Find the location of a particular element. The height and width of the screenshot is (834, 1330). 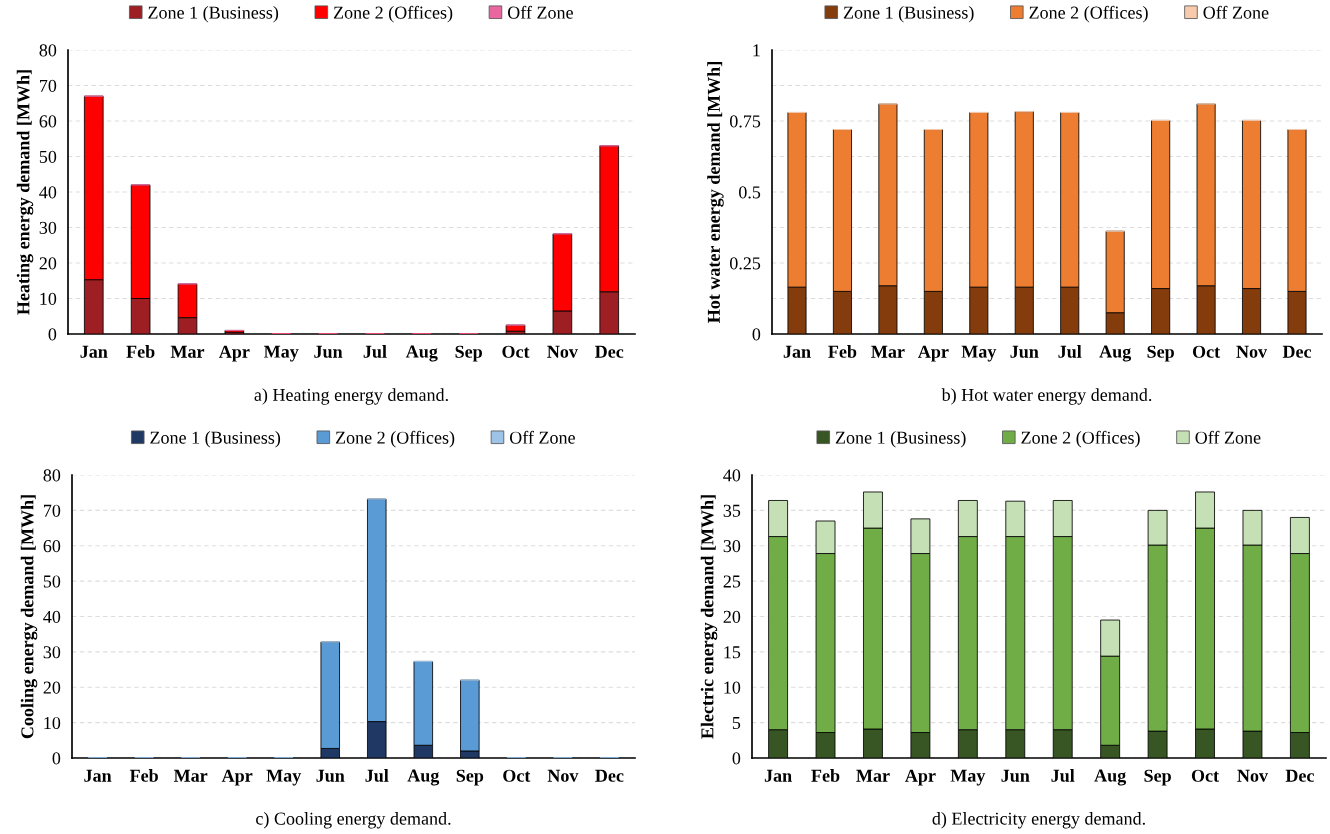

text: d) Electricity energy demand. is located at coordinates (1038, 820).